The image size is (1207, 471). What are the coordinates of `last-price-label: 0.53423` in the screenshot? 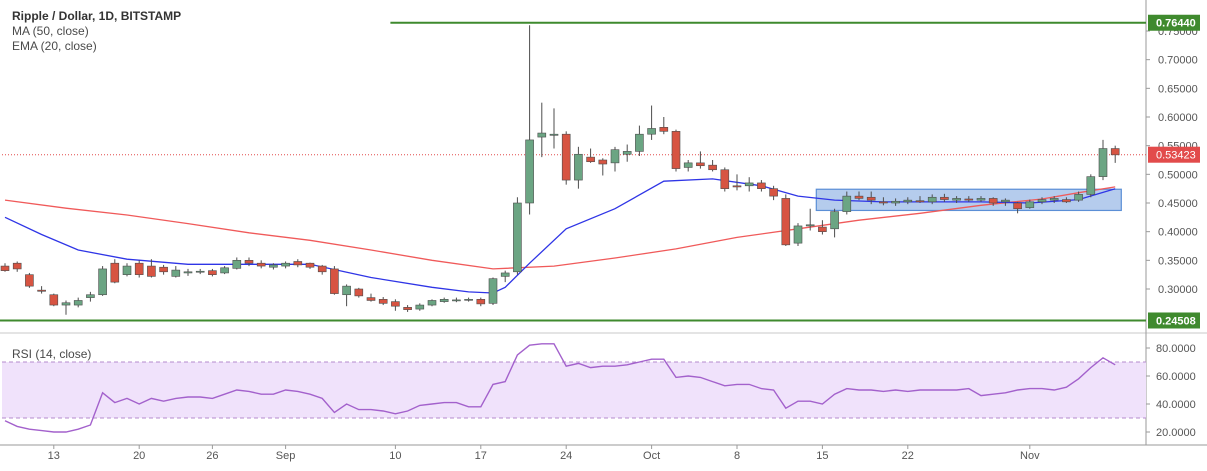 It's located at (1176, 156).